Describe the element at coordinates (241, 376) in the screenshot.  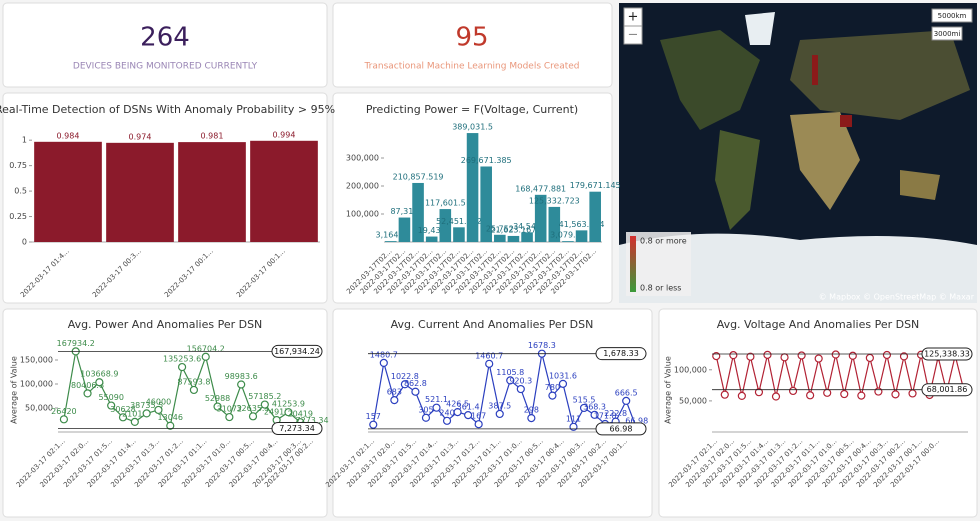
I see `data-label: 98983.6` at that location.